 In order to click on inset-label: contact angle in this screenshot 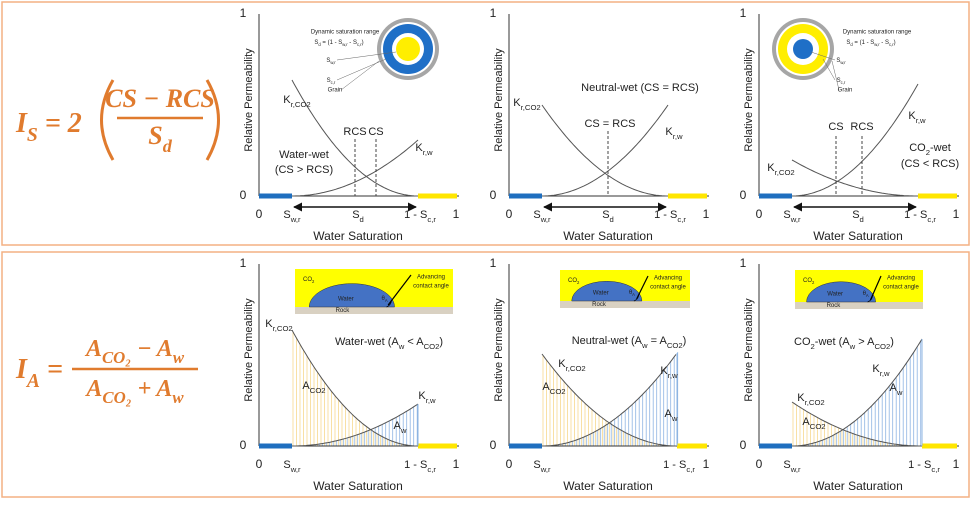, I will do `click(431, 287)`.